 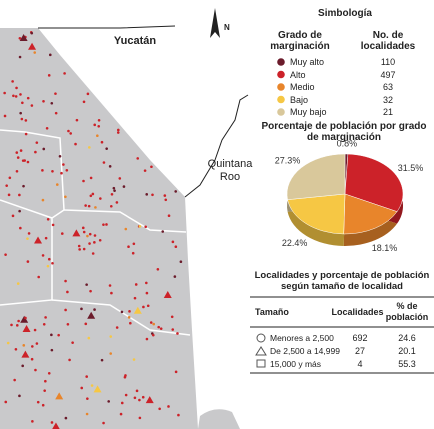 I want to click on table-cell: De 2,500 a 14,999, so click(x=305, y=351).